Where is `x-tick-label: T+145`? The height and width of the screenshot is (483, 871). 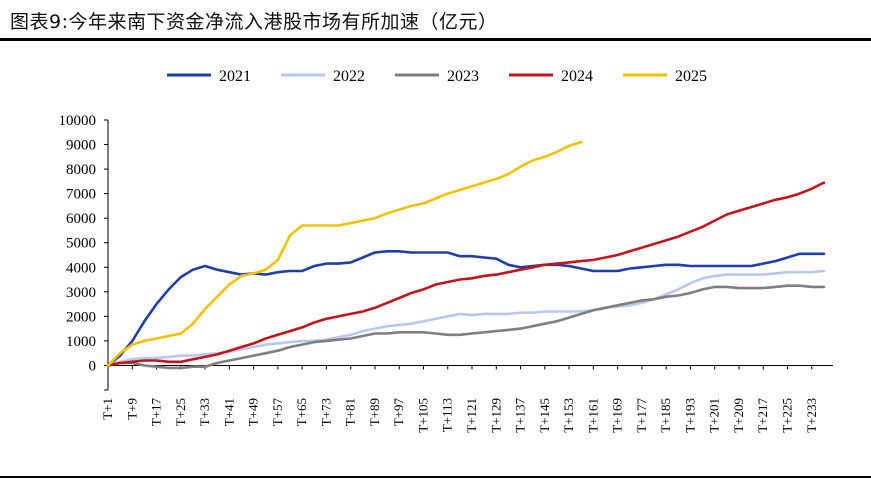 x-tick-label: T+145 is located at coordinates (544, 415).